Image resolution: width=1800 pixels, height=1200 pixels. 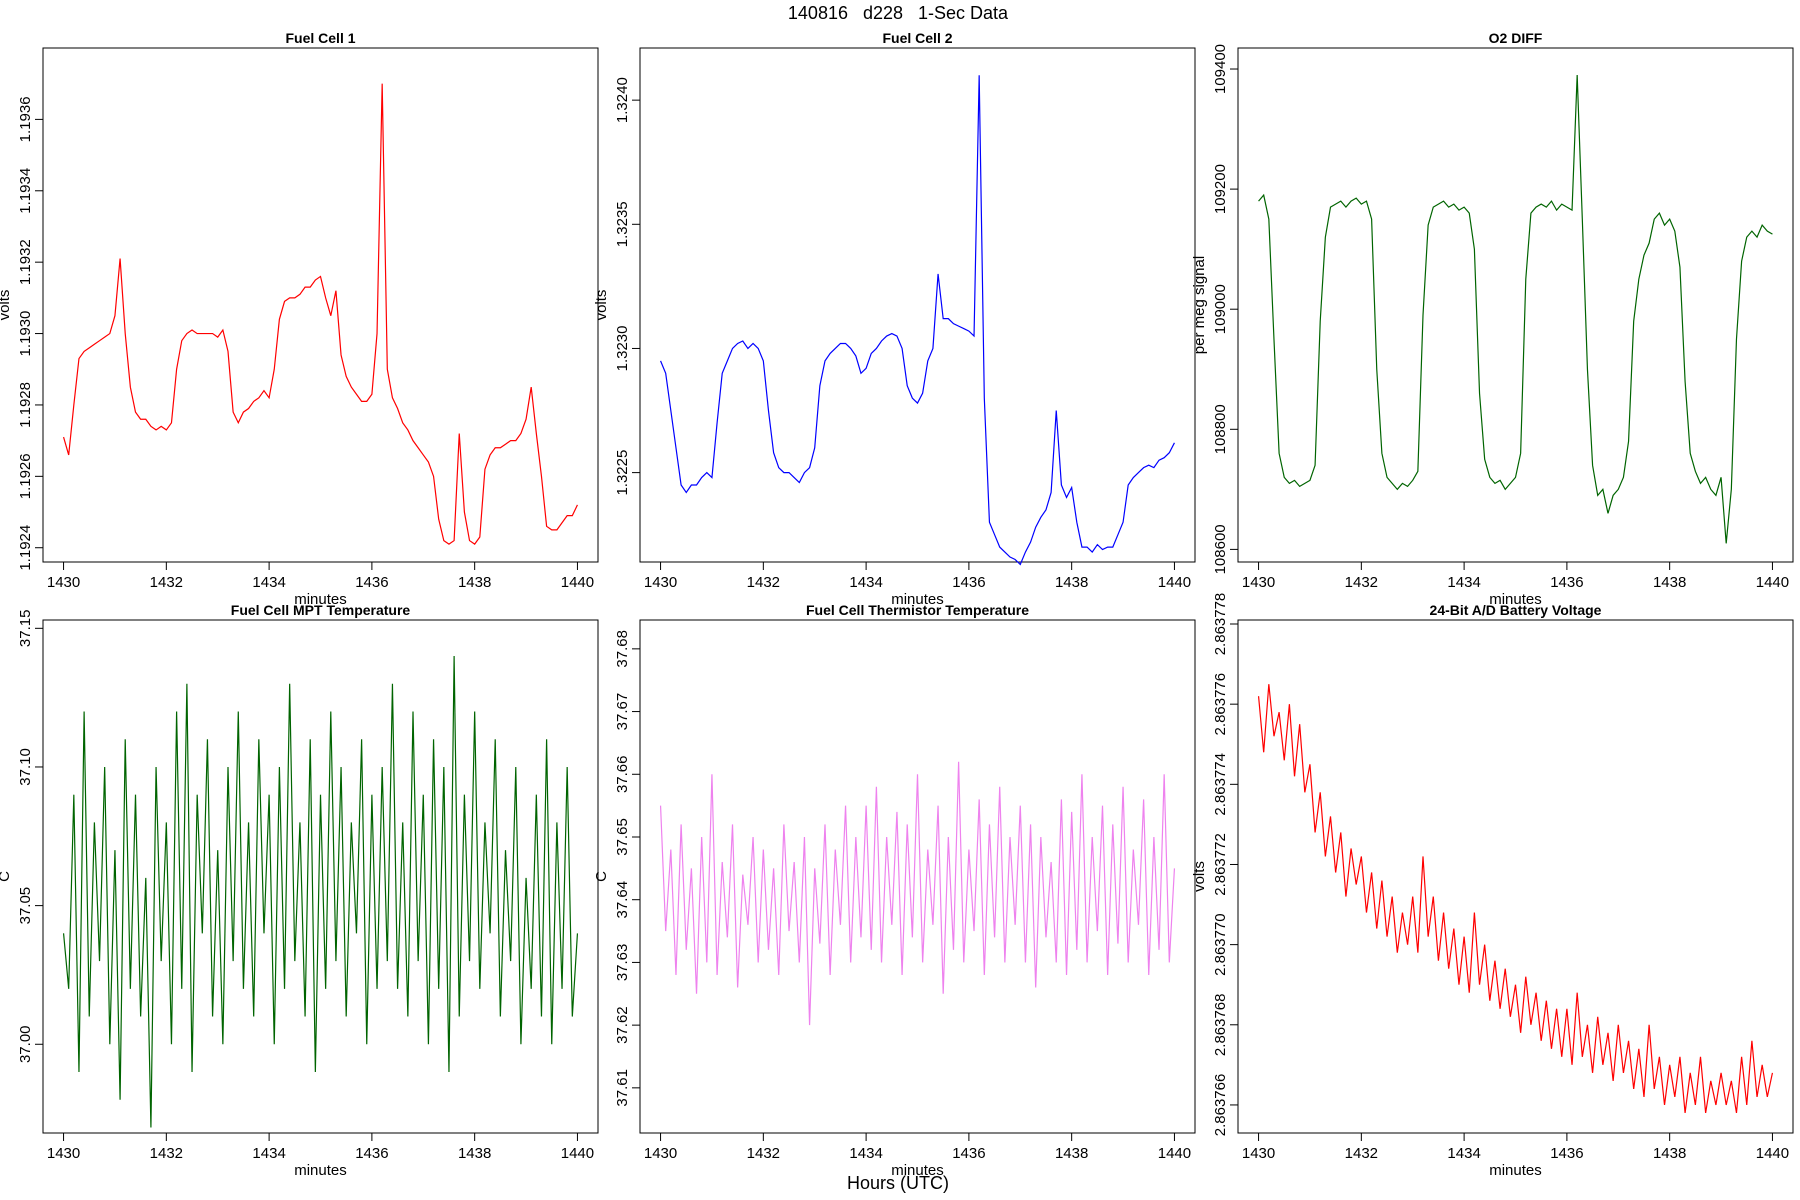 I want to click on y-tick-label: 37.15, so click(x=25, y=629).